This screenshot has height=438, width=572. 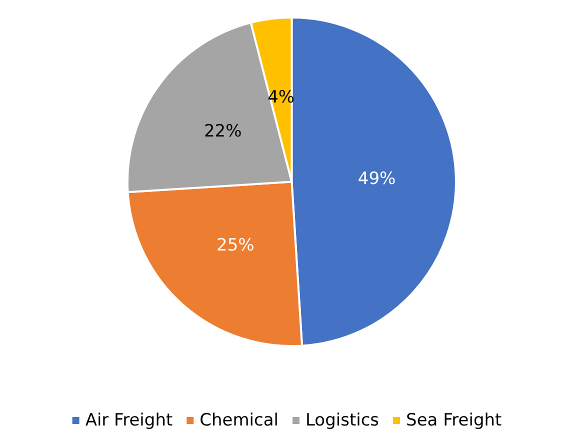 What do you see at coordinates (223, 132) in the screenshot?
I see `data-label: 22%` at bounding box center [223, 132].